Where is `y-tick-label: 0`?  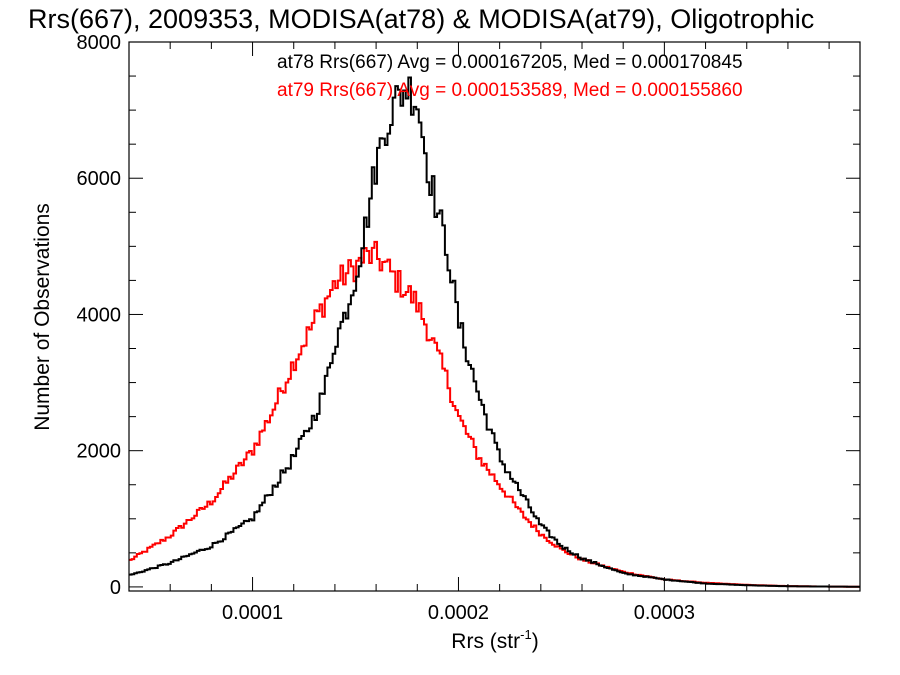
y-tick-label: 0 is located at coordinates (115, 588).